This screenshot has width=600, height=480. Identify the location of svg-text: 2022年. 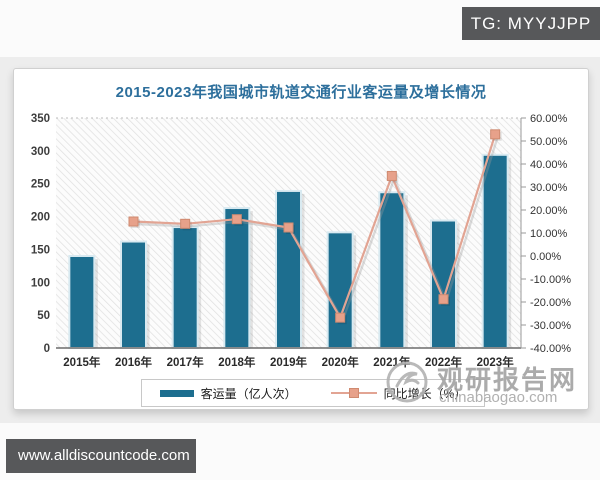
(444, 362).